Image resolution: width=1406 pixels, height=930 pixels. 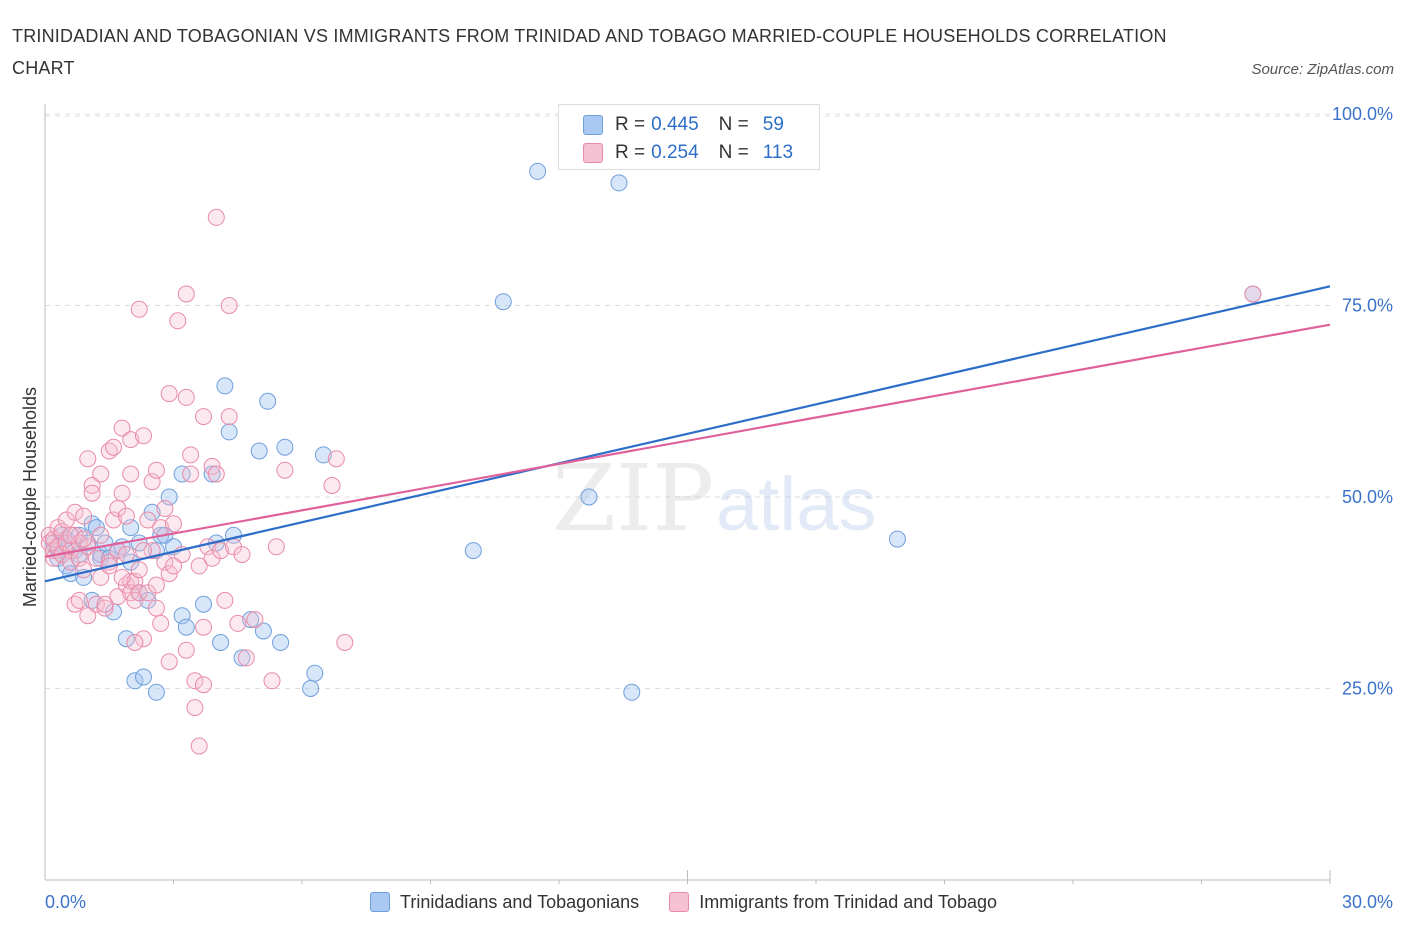 What do you see at coordinates (675, 124) in the screenshot?
I see `r-value: 0.445` at bounding box center [675, 124].